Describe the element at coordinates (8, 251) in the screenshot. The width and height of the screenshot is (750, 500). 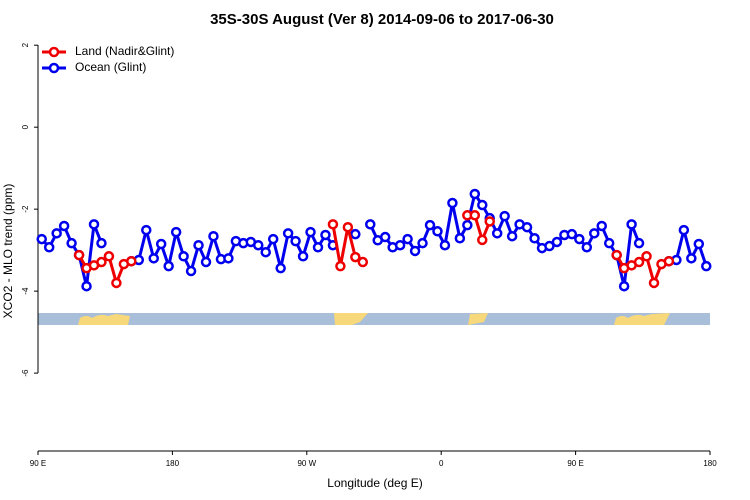
I see `y-axis-label: XCO2 - MLO trend (ppm)` at that location.